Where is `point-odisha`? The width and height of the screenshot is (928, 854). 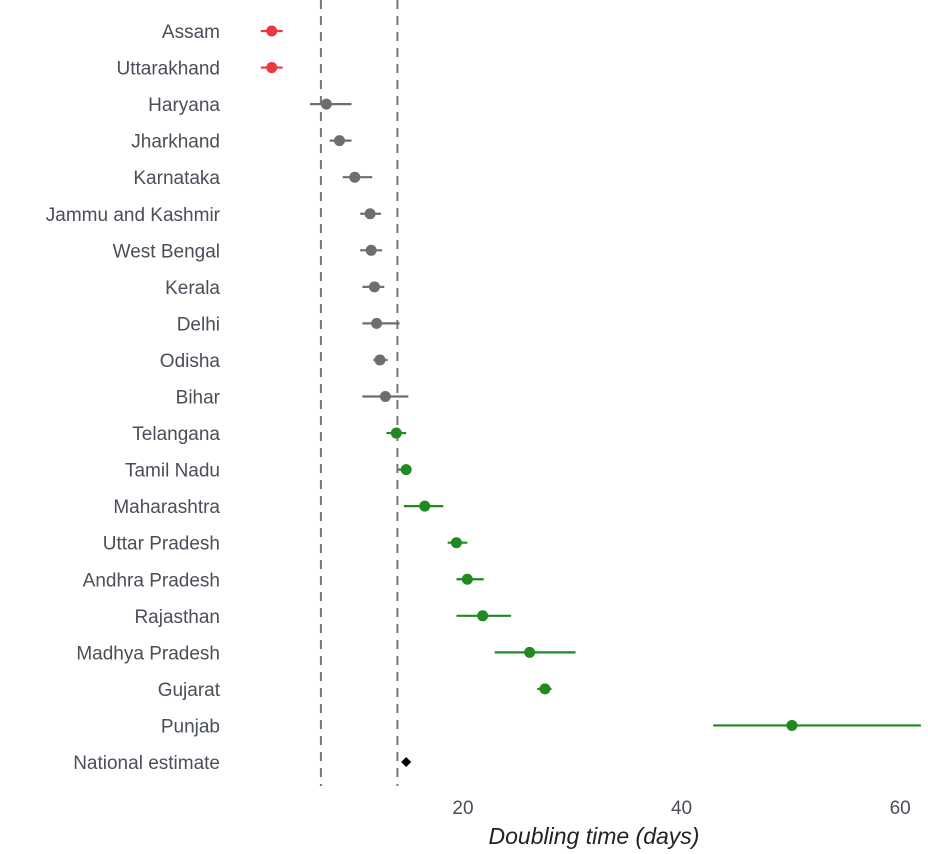 point-odisha is located at coordinates (380, 360).